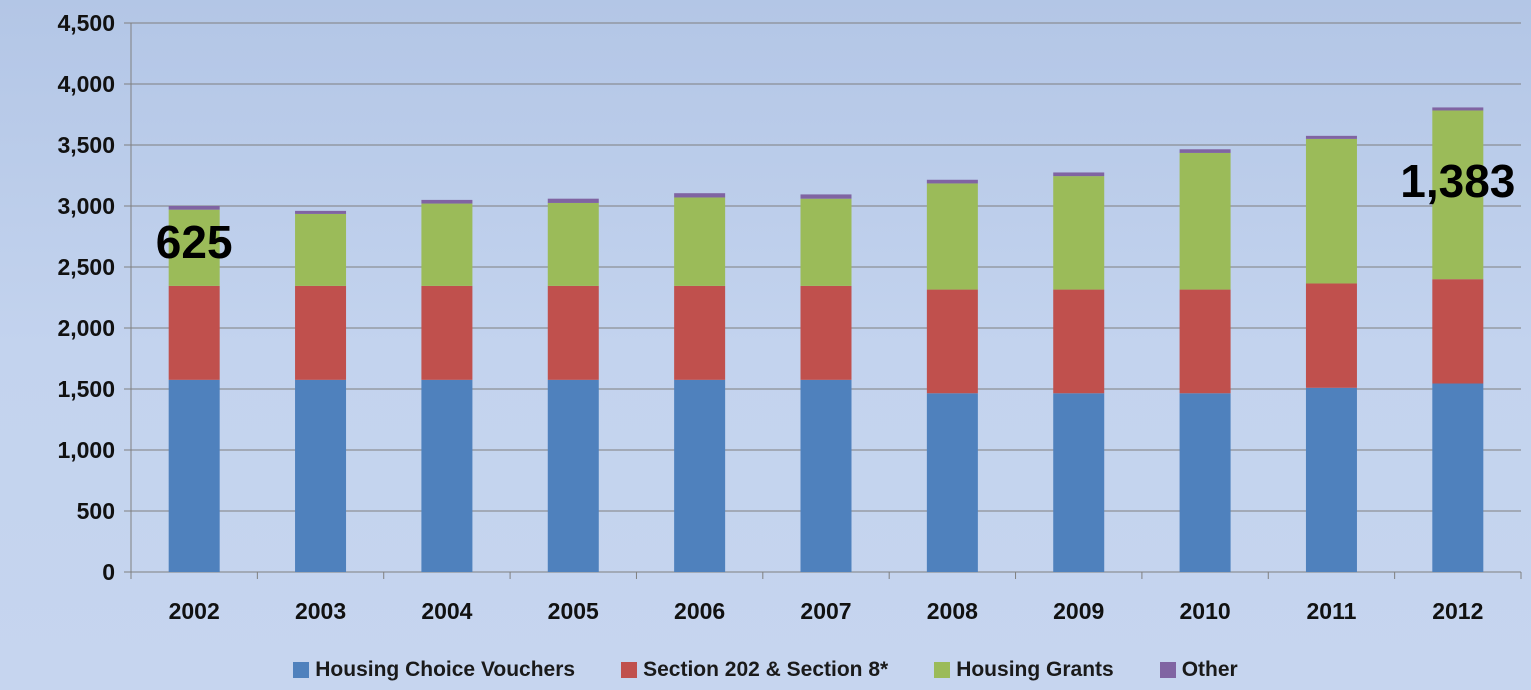 This screenshot has width=1531, height=690. What do you see at coordinates (446, 611) in the screenshot?
I see `x-tick-label: 2004` at bounding box center [446, 611].